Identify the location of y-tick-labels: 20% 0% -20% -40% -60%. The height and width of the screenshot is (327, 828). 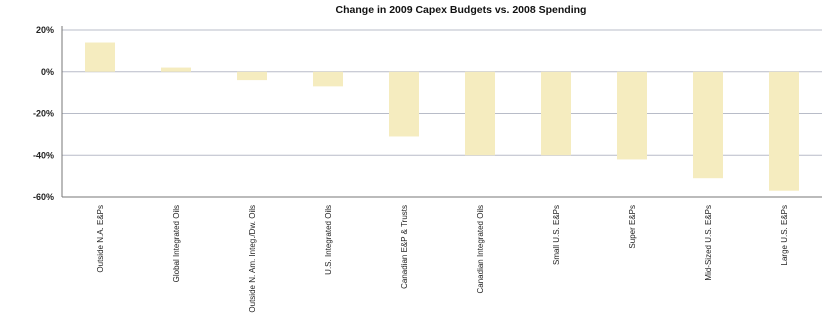
(43, 113).